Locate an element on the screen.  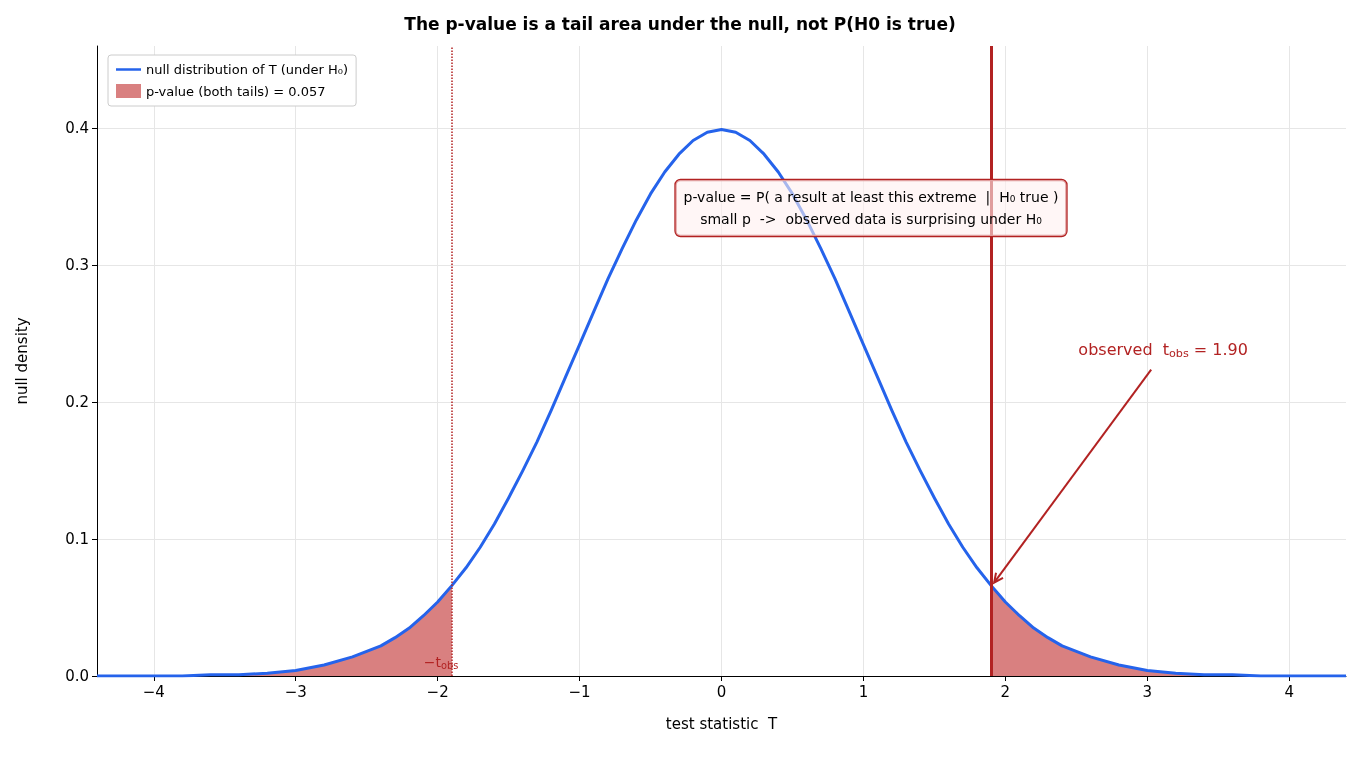
chart-title: The p-value is a tail area under the null, not P(H0 is true) is located at coordinates (680, 23).